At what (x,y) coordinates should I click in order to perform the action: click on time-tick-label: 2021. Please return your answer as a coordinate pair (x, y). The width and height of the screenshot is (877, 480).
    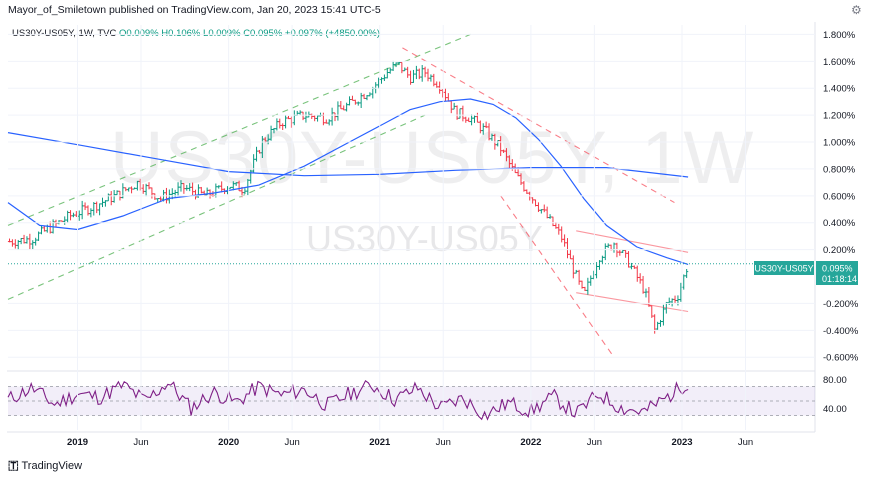
    Looking at the image, I should click on (380, 442).